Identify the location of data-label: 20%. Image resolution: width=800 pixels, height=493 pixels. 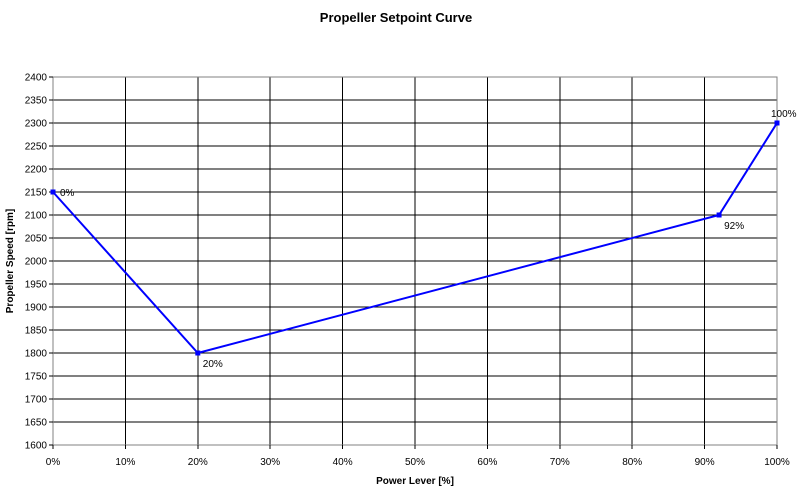
(213, 364).